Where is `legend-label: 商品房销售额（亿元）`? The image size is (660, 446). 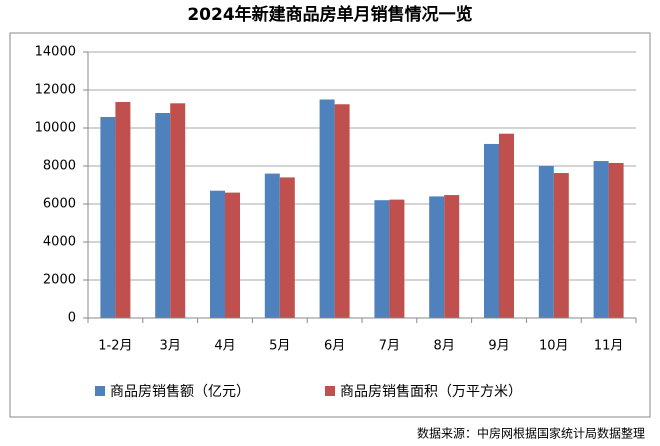
legend-label: 商品房销售额（亿元） is located at coordinates (180, 392).